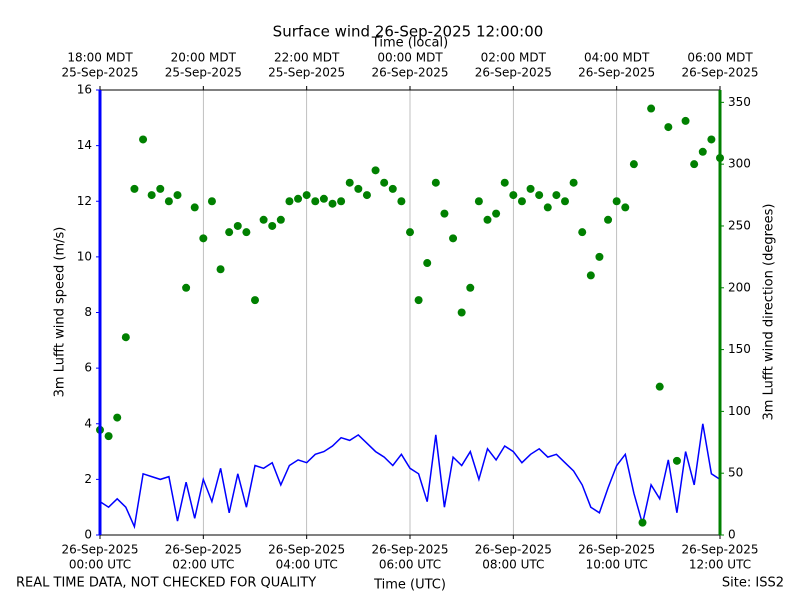  What do you see at coordinates (84, 145) in the screenshot?
I see `y-tick-label: 14` at bounding box center [84, 145].